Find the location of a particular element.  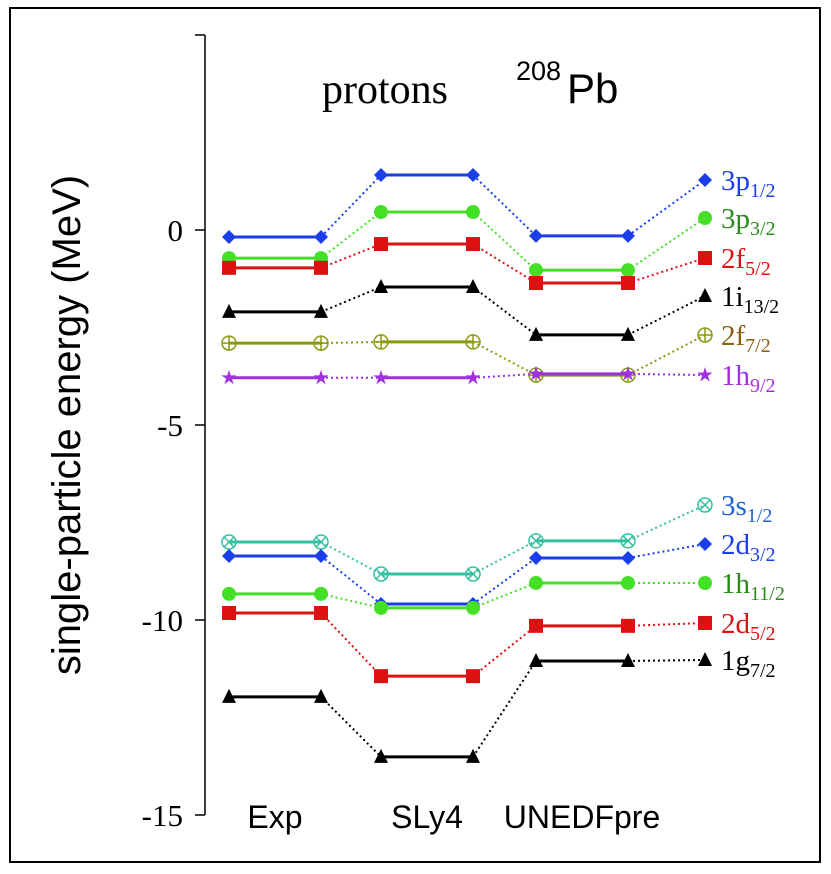

x-tick-label: SLy4 is located at coordinates (427, 817).